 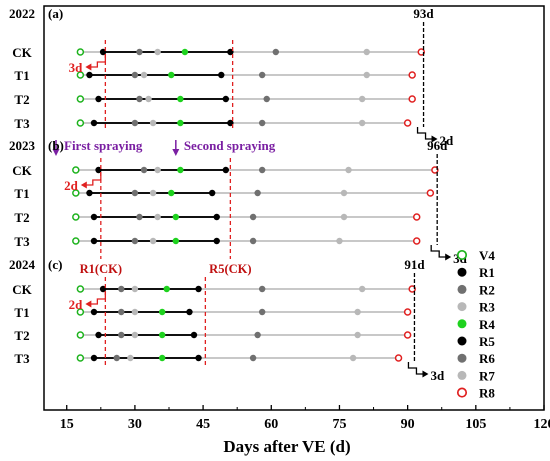 I want to click on panel-year: 2024, so click(x=22, y=264).